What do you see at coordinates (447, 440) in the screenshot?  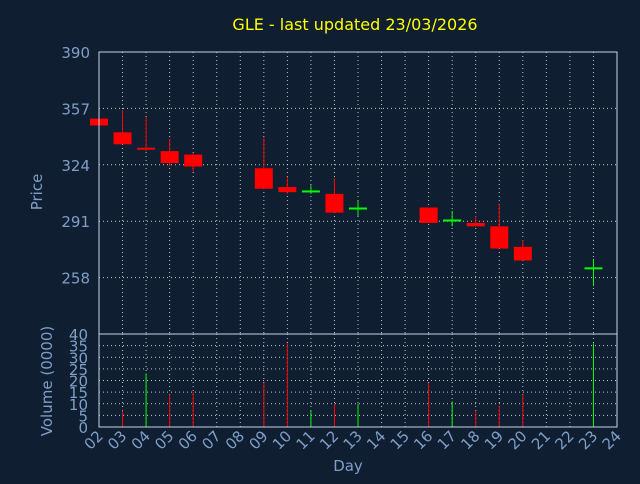 I see `x-tick-label: 17` at bounding box center [447, 440].